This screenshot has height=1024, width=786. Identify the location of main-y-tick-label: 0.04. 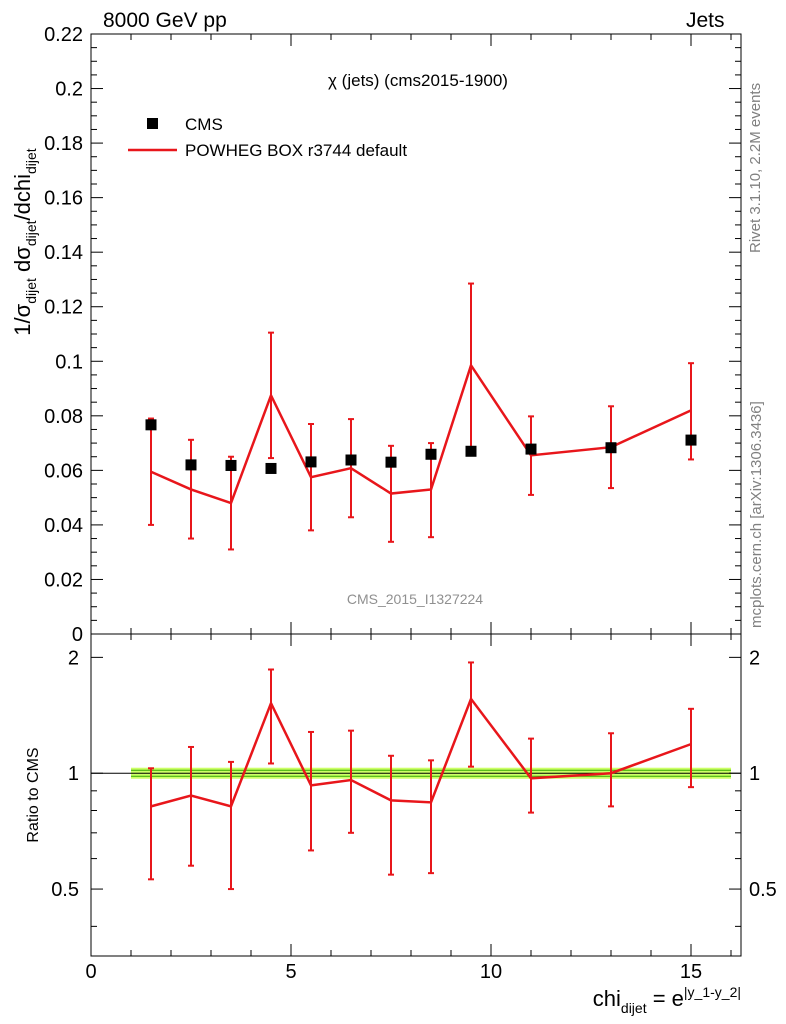
(63, 526).